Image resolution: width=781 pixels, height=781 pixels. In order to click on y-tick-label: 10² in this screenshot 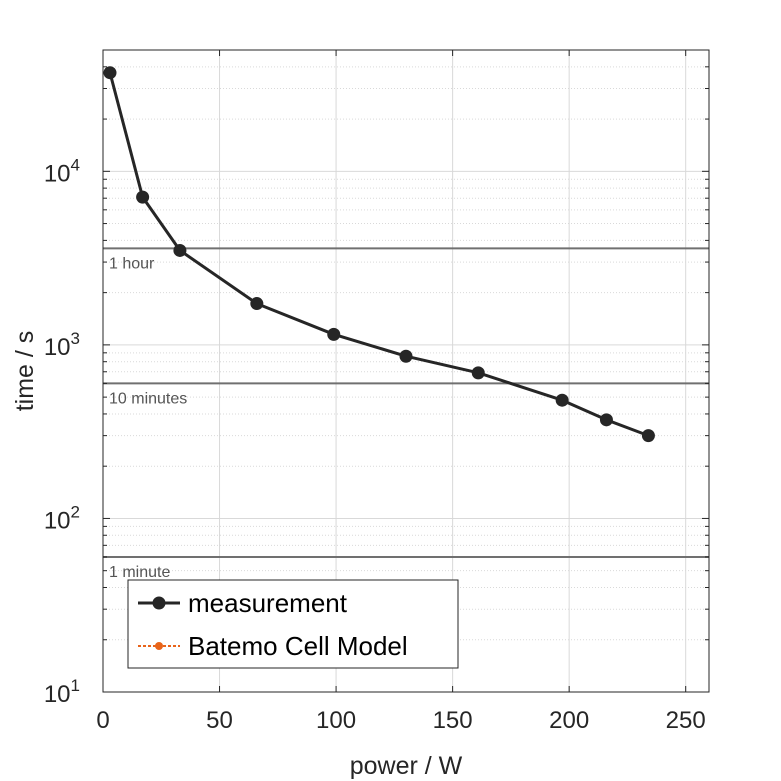, I will do `click(62, 518)`.